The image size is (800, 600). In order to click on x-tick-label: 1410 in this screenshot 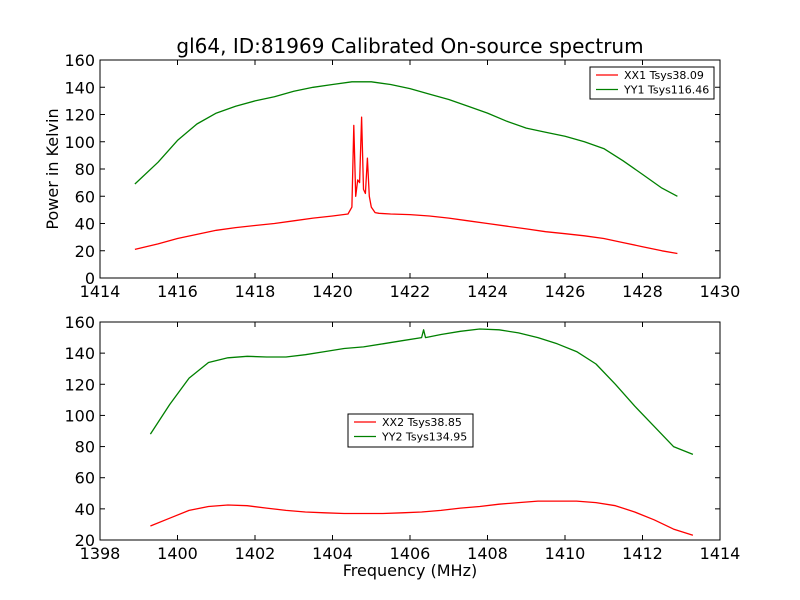, I will do `click(565, 553)`.